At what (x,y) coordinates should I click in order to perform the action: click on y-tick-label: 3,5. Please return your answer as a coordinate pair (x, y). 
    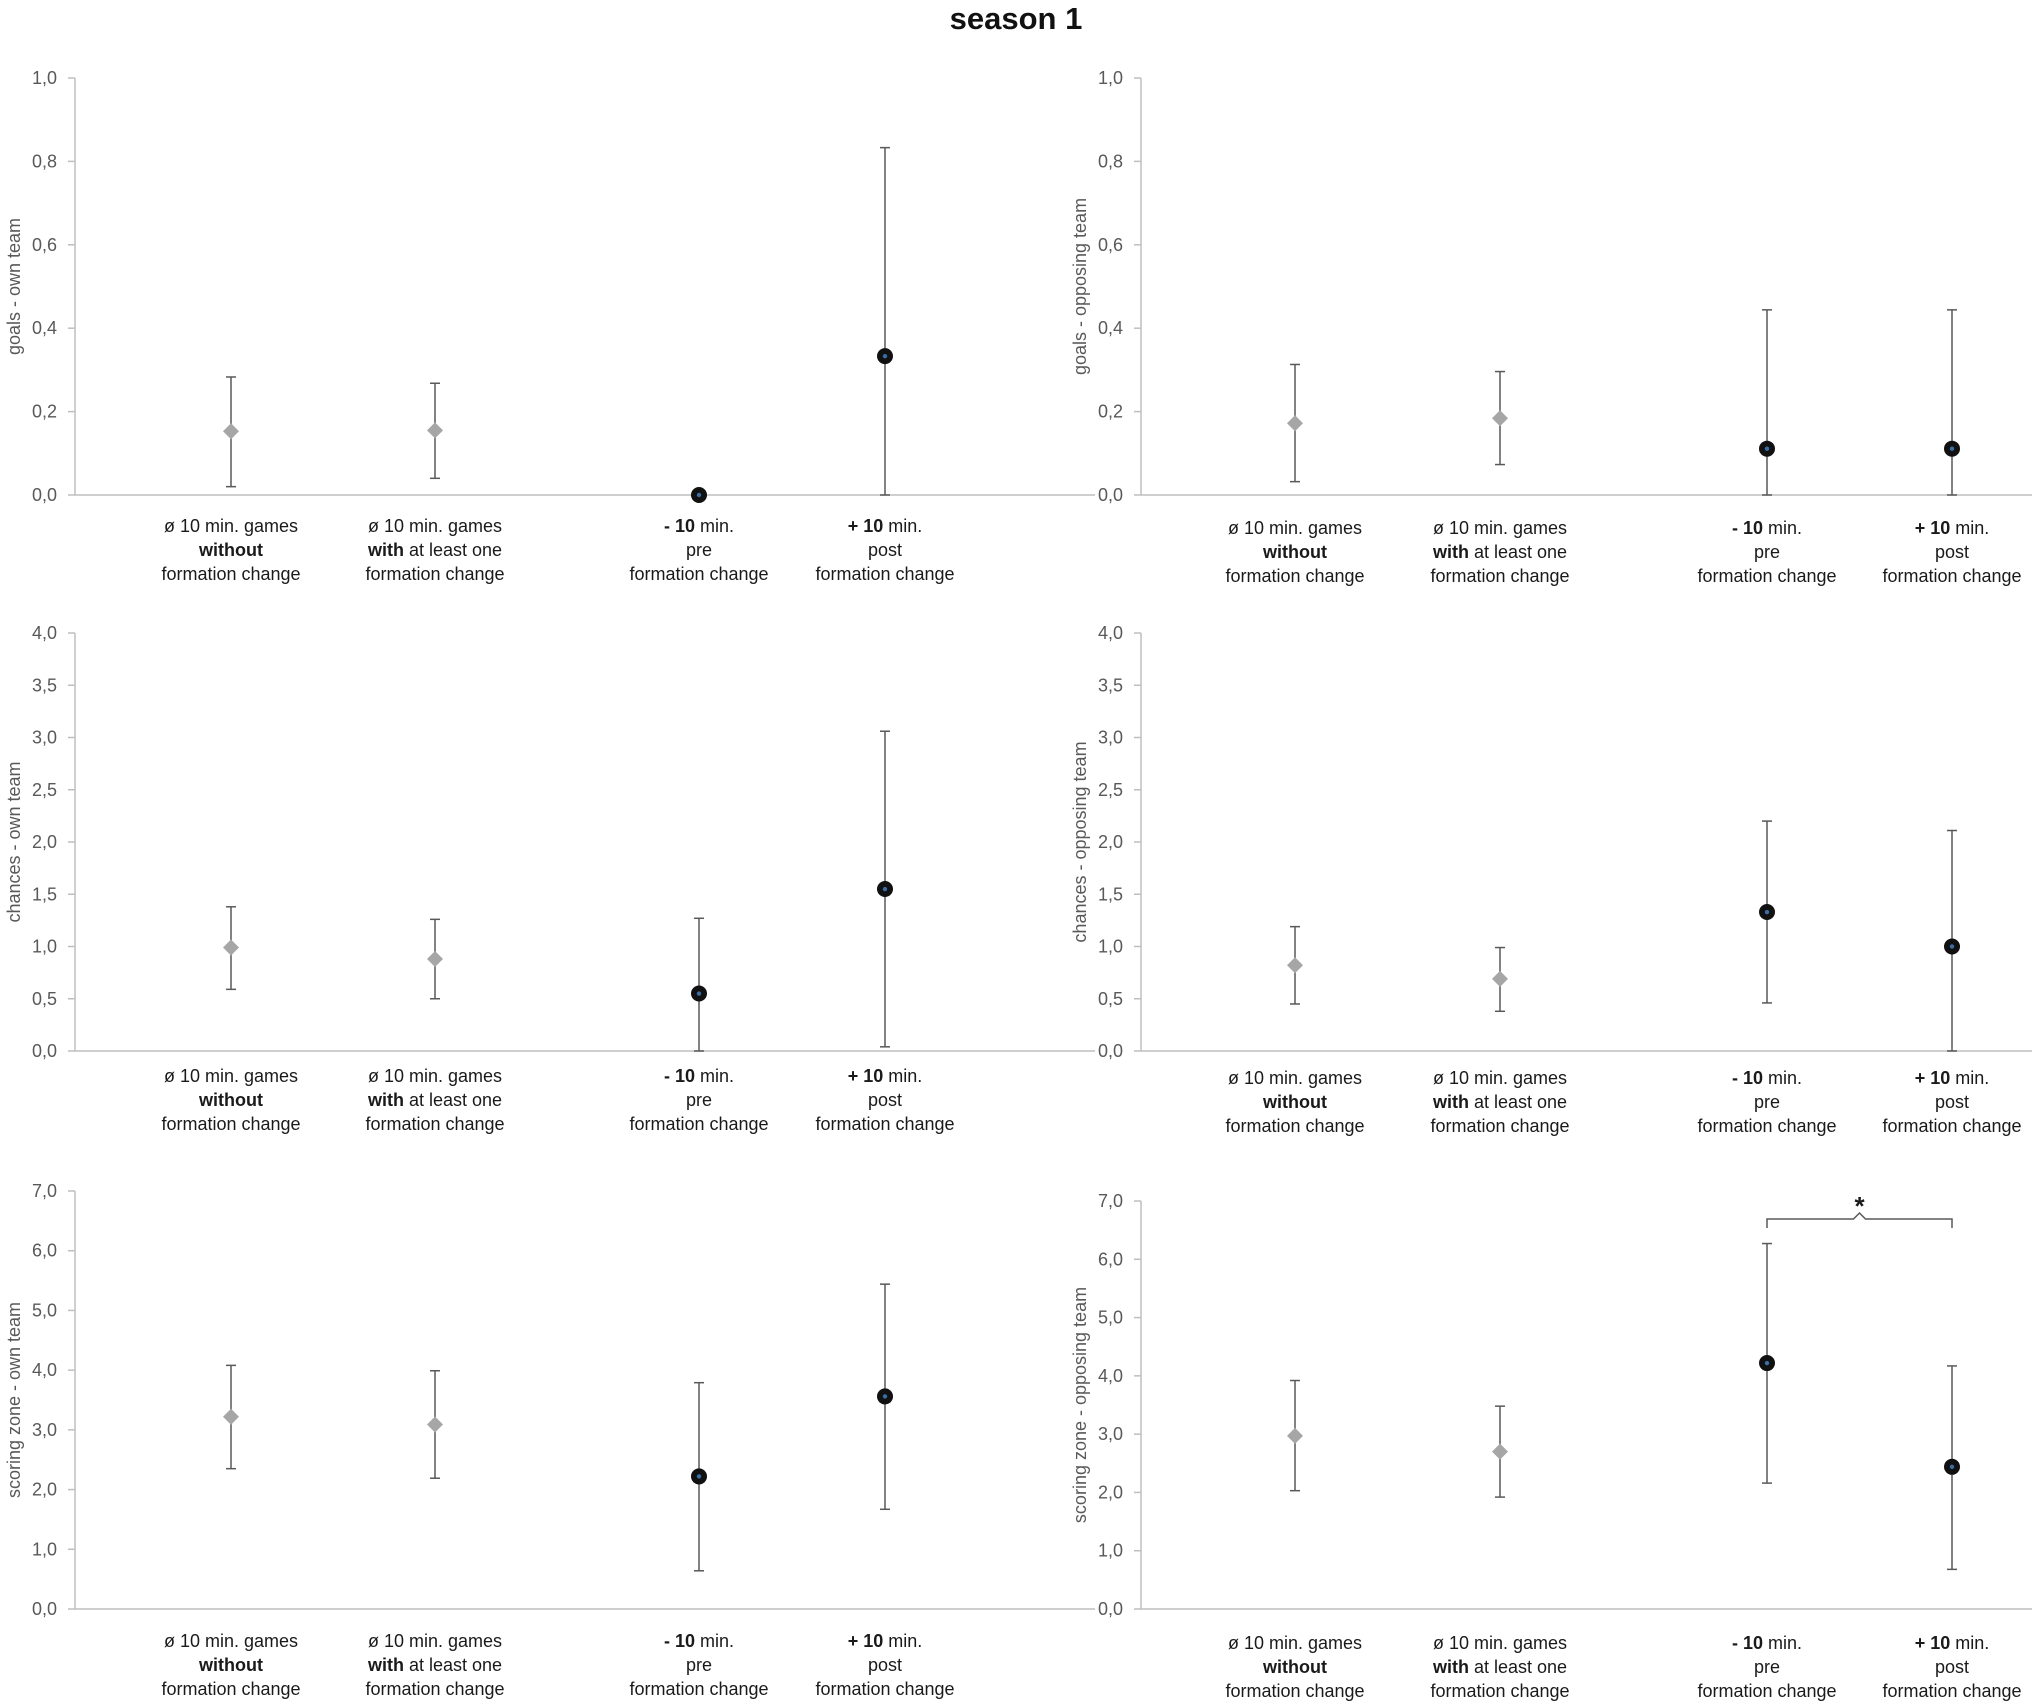
    Looking at the image, I should click on (1110, 685).